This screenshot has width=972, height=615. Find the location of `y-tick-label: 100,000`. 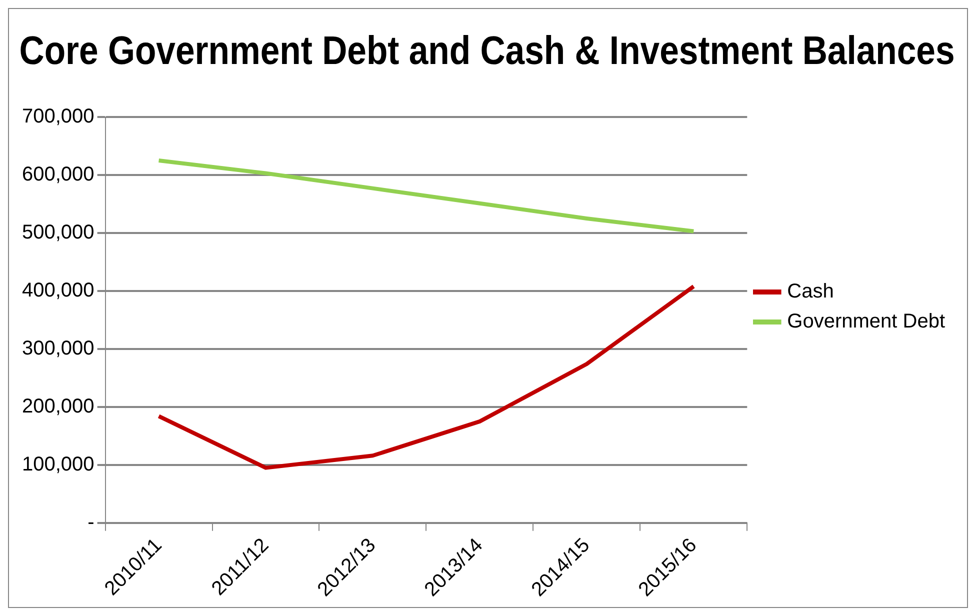

y-tick-label: 100,000 is located at coordinates (58, 464).